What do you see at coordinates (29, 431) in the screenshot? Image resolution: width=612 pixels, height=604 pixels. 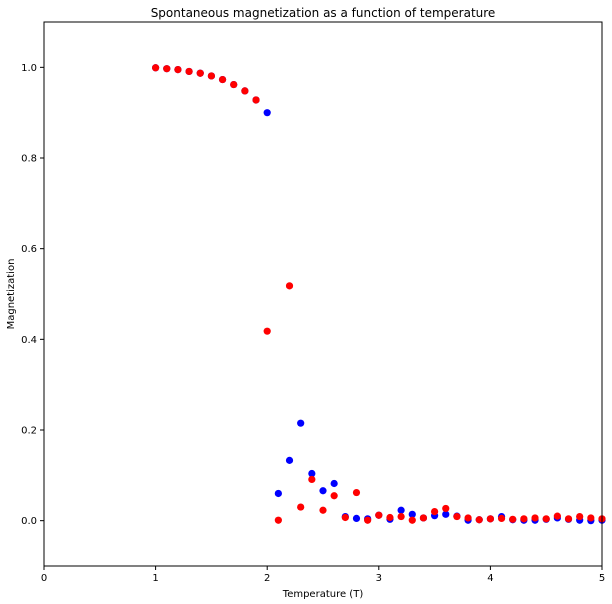 I see `y-tick-label-1: 0.2` at bounding box center [29, 431].